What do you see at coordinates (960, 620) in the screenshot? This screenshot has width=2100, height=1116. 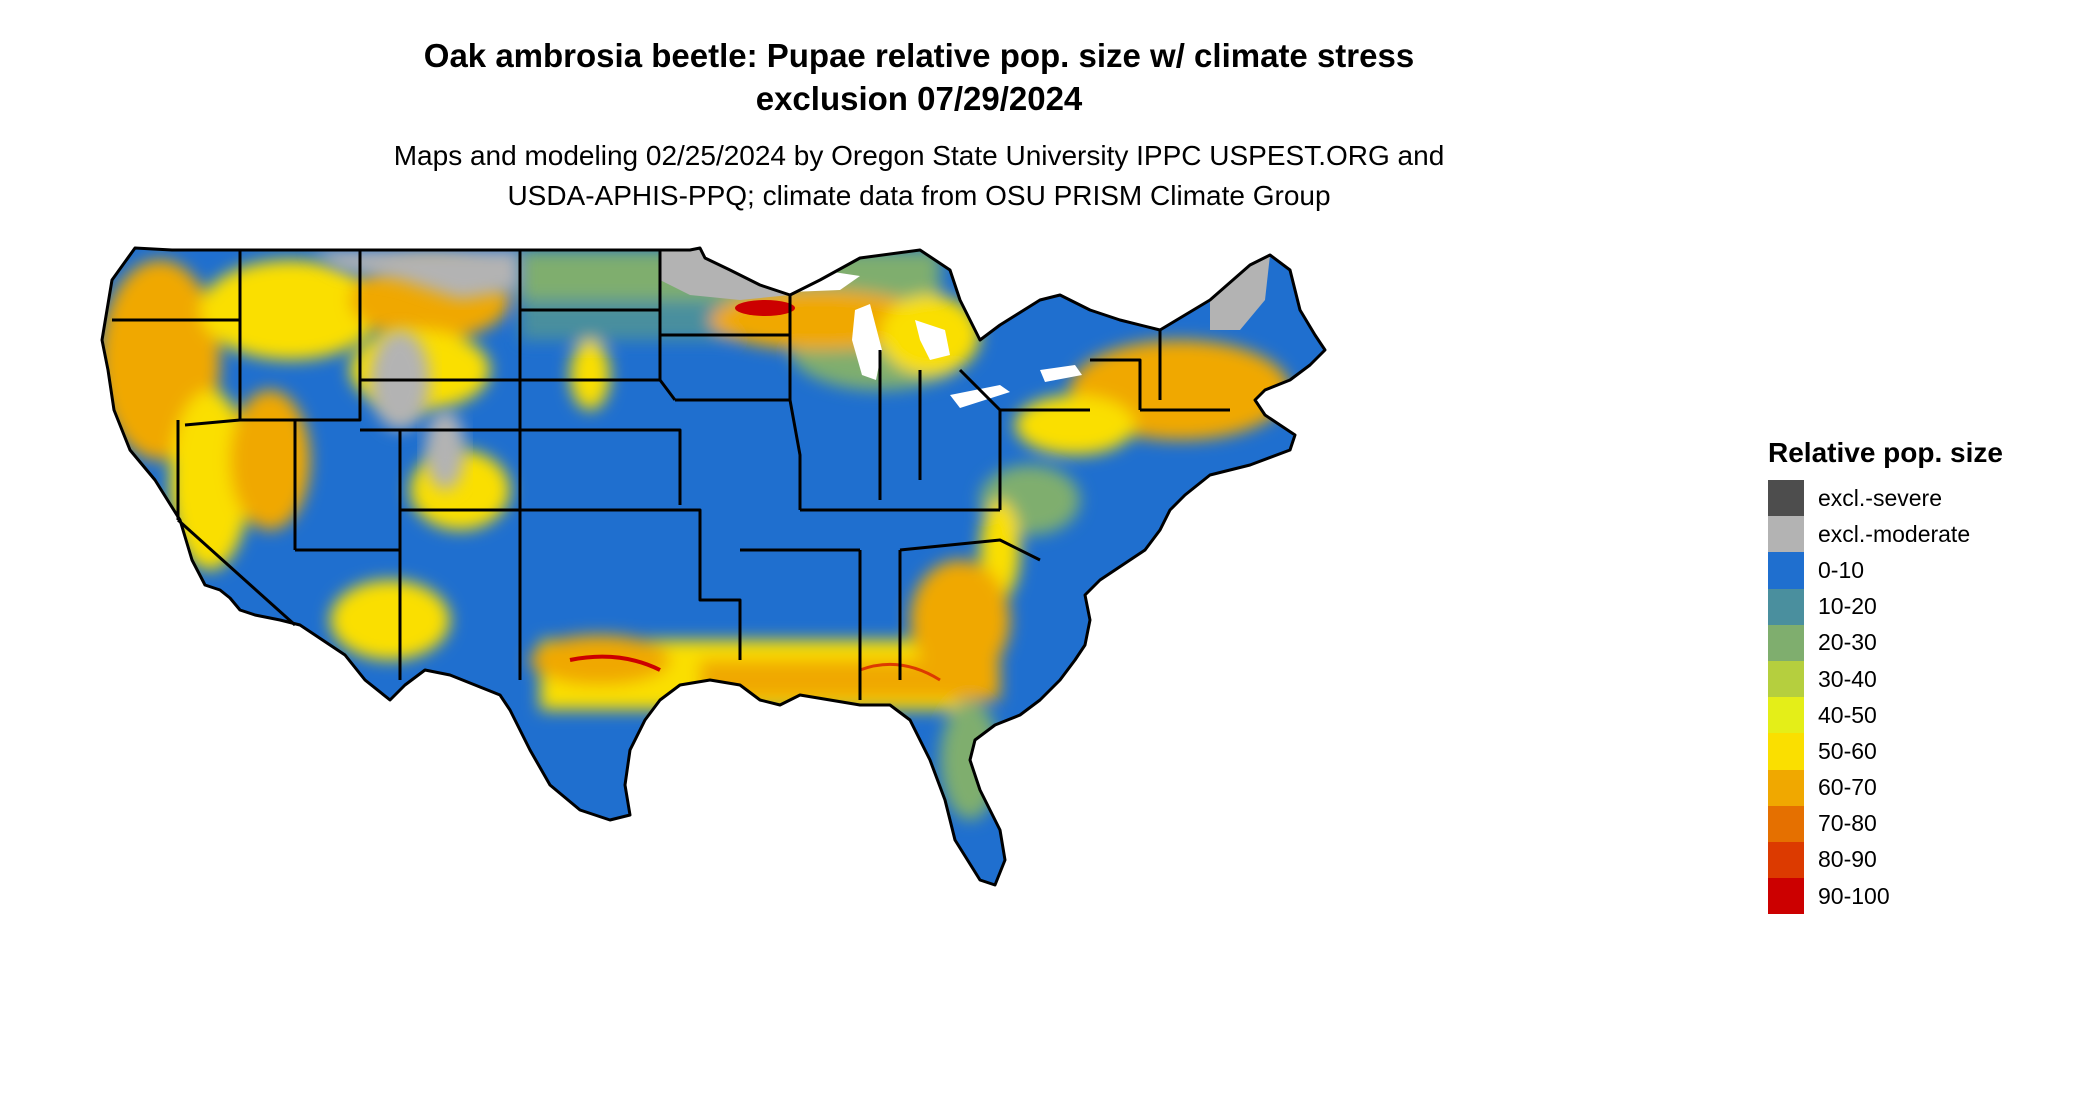 I see `band-60-70-georgia` at bounding box center [960, 620].